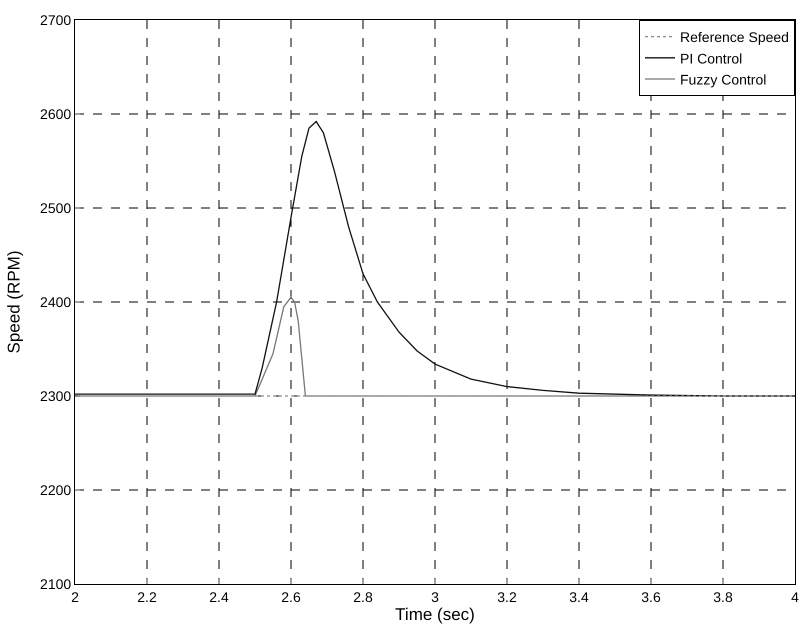  I want to click on legend-label: Reference Speed, so click(734, 37).